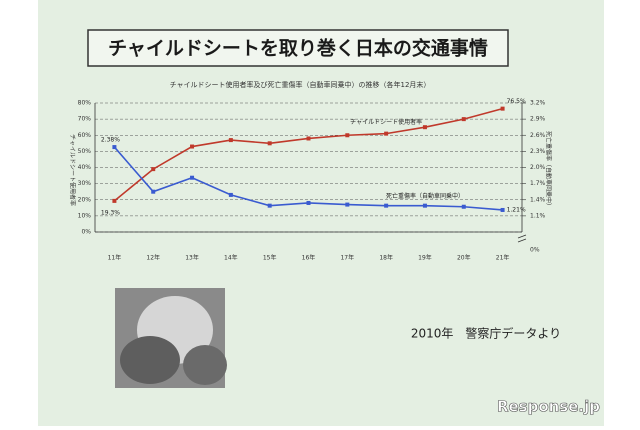  What do you see at coordinates (300, 84) in the screenshot?
I see `chart-subtitle: チャイルドシート使用者率及び死亡重傷率（自動車同乗中）の推移（各年12月末）` at bounding box center [300, 84].